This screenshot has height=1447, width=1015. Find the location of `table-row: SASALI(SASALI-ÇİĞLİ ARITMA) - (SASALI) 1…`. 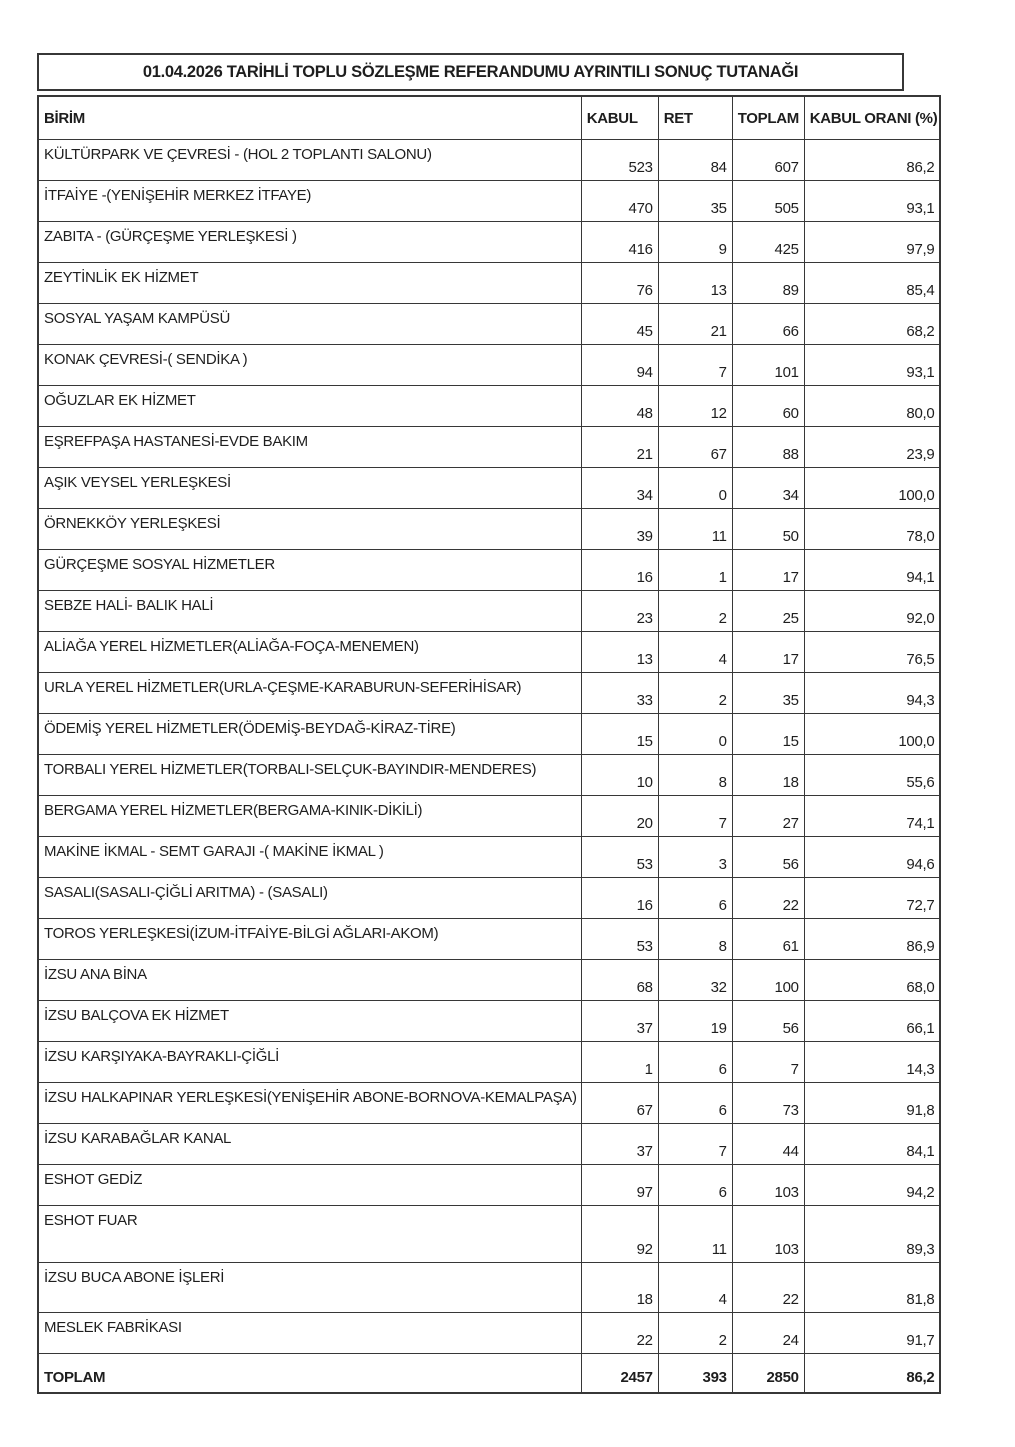

table-row: SASALI(SASALI-ÇİĞLİ ARITMA) - (SASALI) 1… is located at coordinates (489, 897).